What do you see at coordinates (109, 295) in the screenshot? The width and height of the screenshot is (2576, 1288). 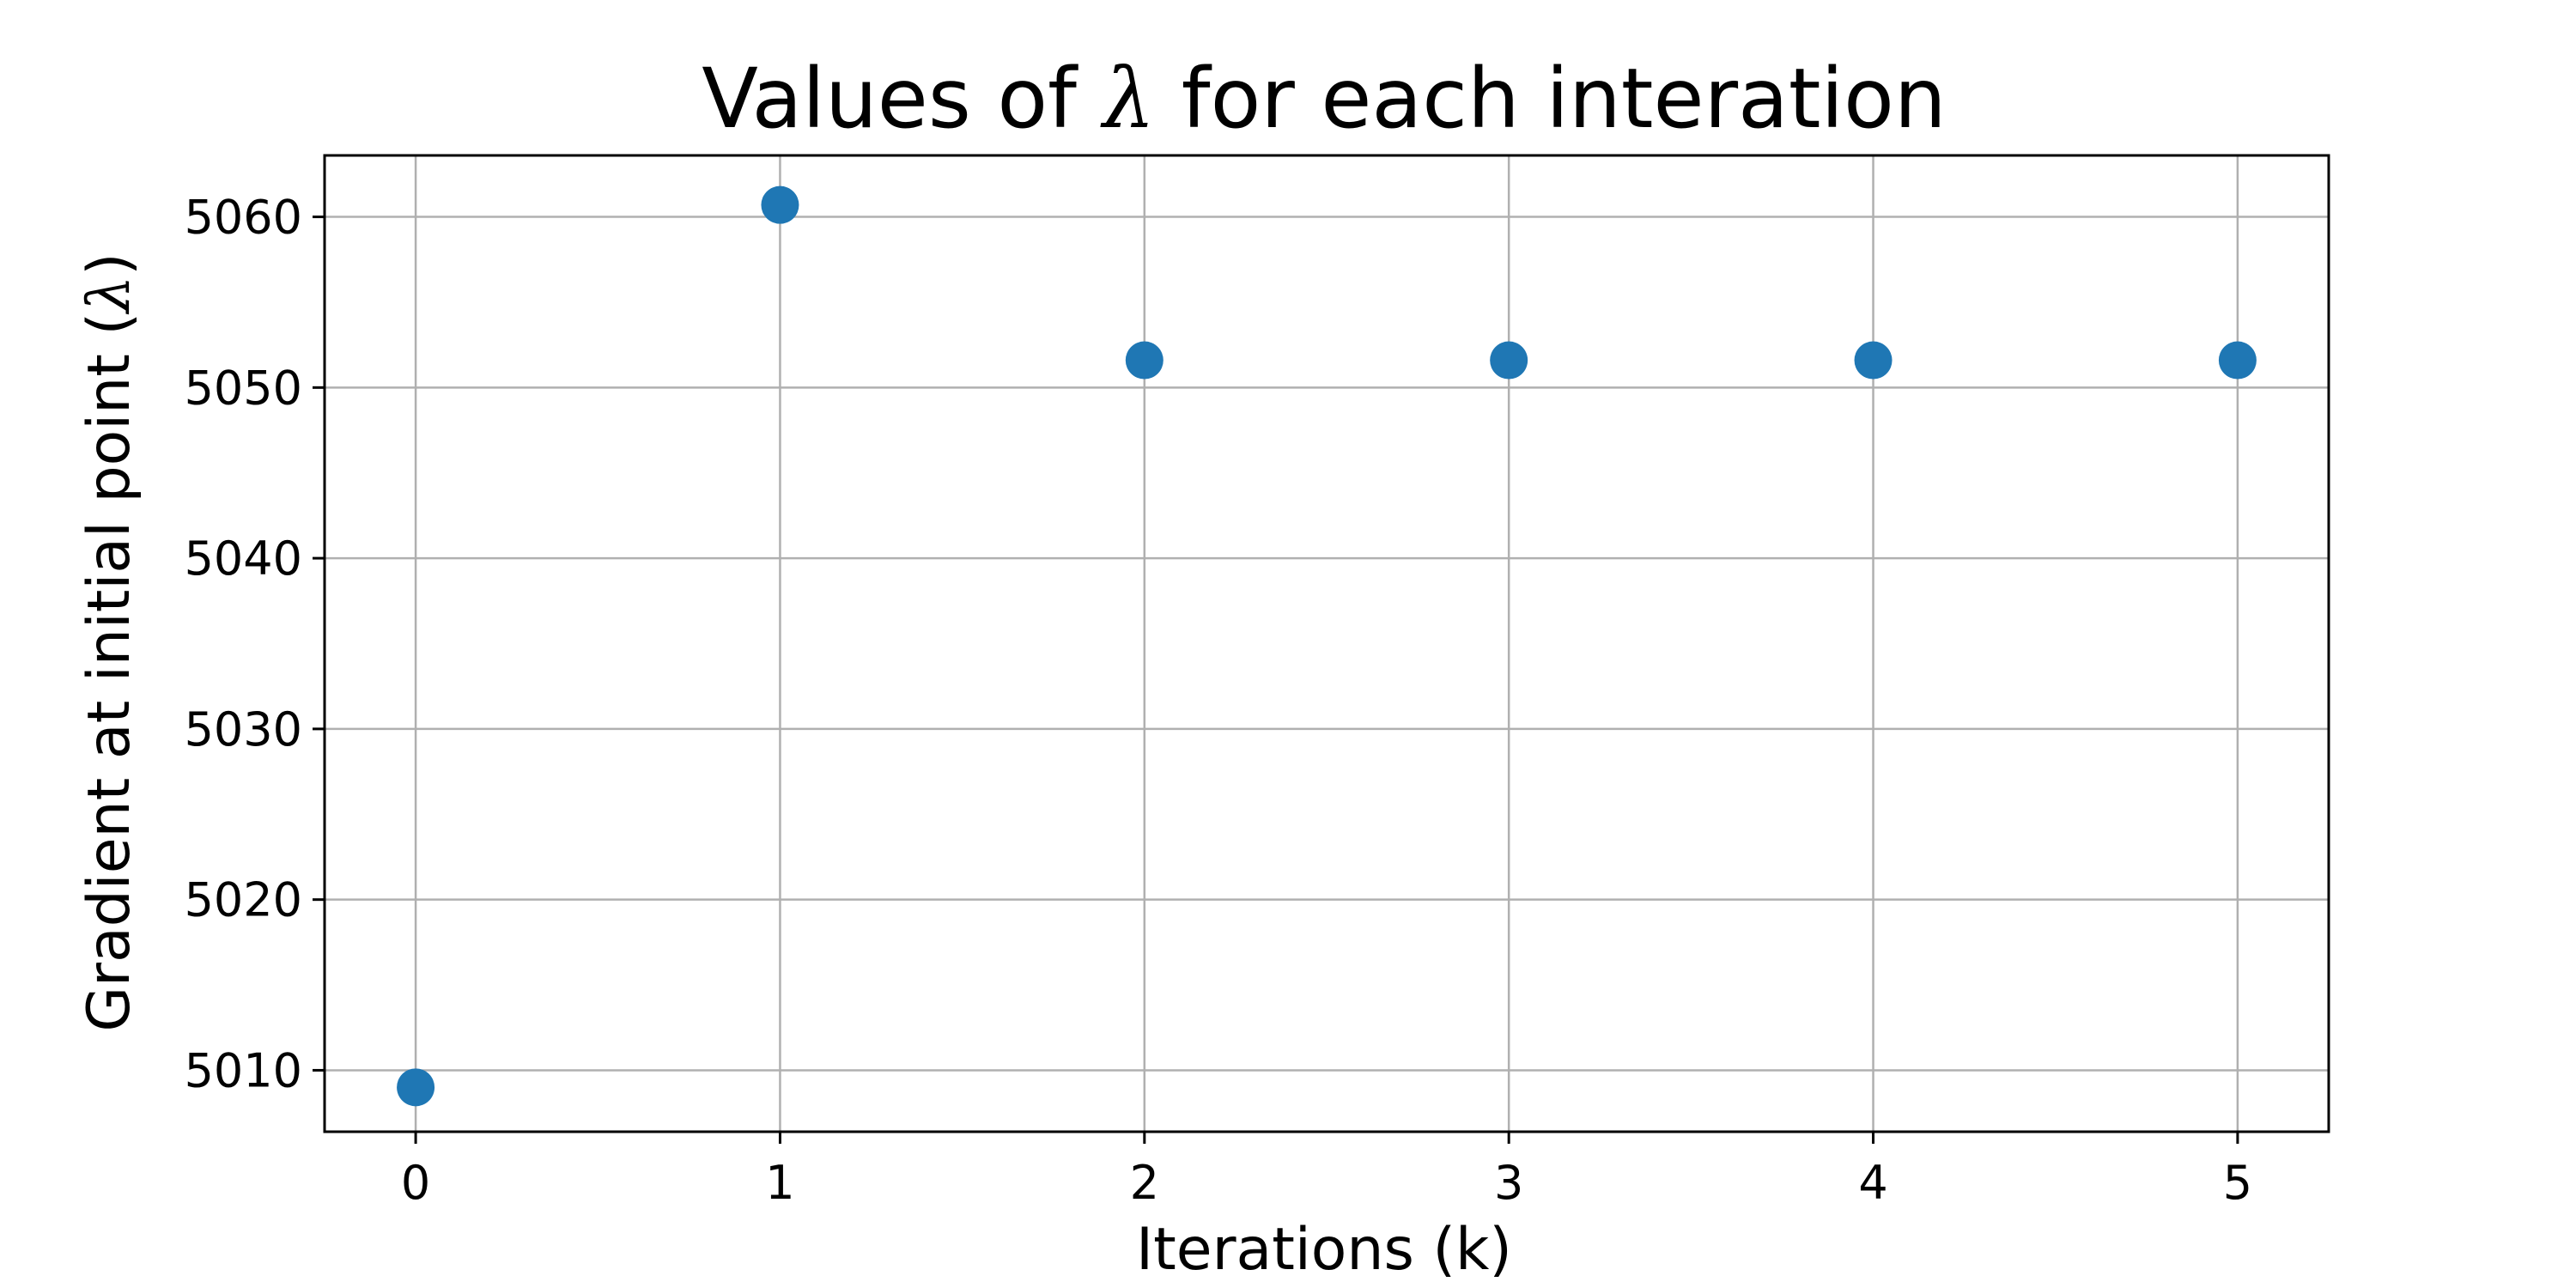 I see `y-axis-label-lambda: λ` at bounding box center [109, 295].